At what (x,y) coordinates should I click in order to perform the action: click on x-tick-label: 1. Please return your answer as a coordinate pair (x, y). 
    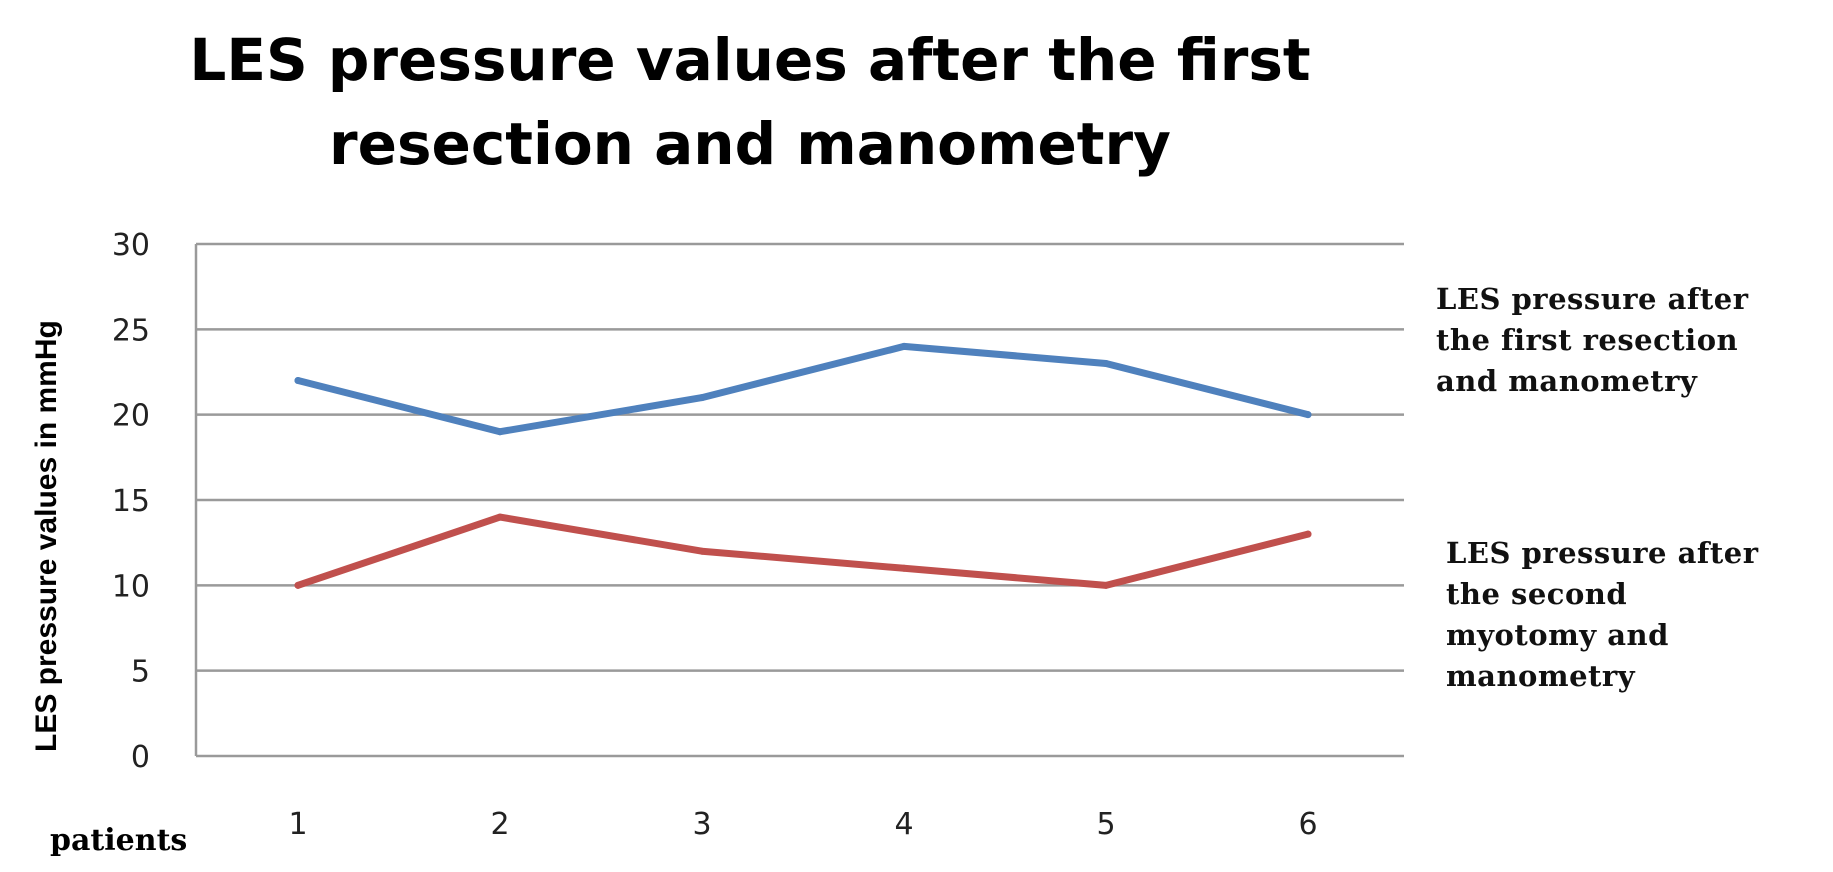
    Looking at the image, I should click on (297, 824).